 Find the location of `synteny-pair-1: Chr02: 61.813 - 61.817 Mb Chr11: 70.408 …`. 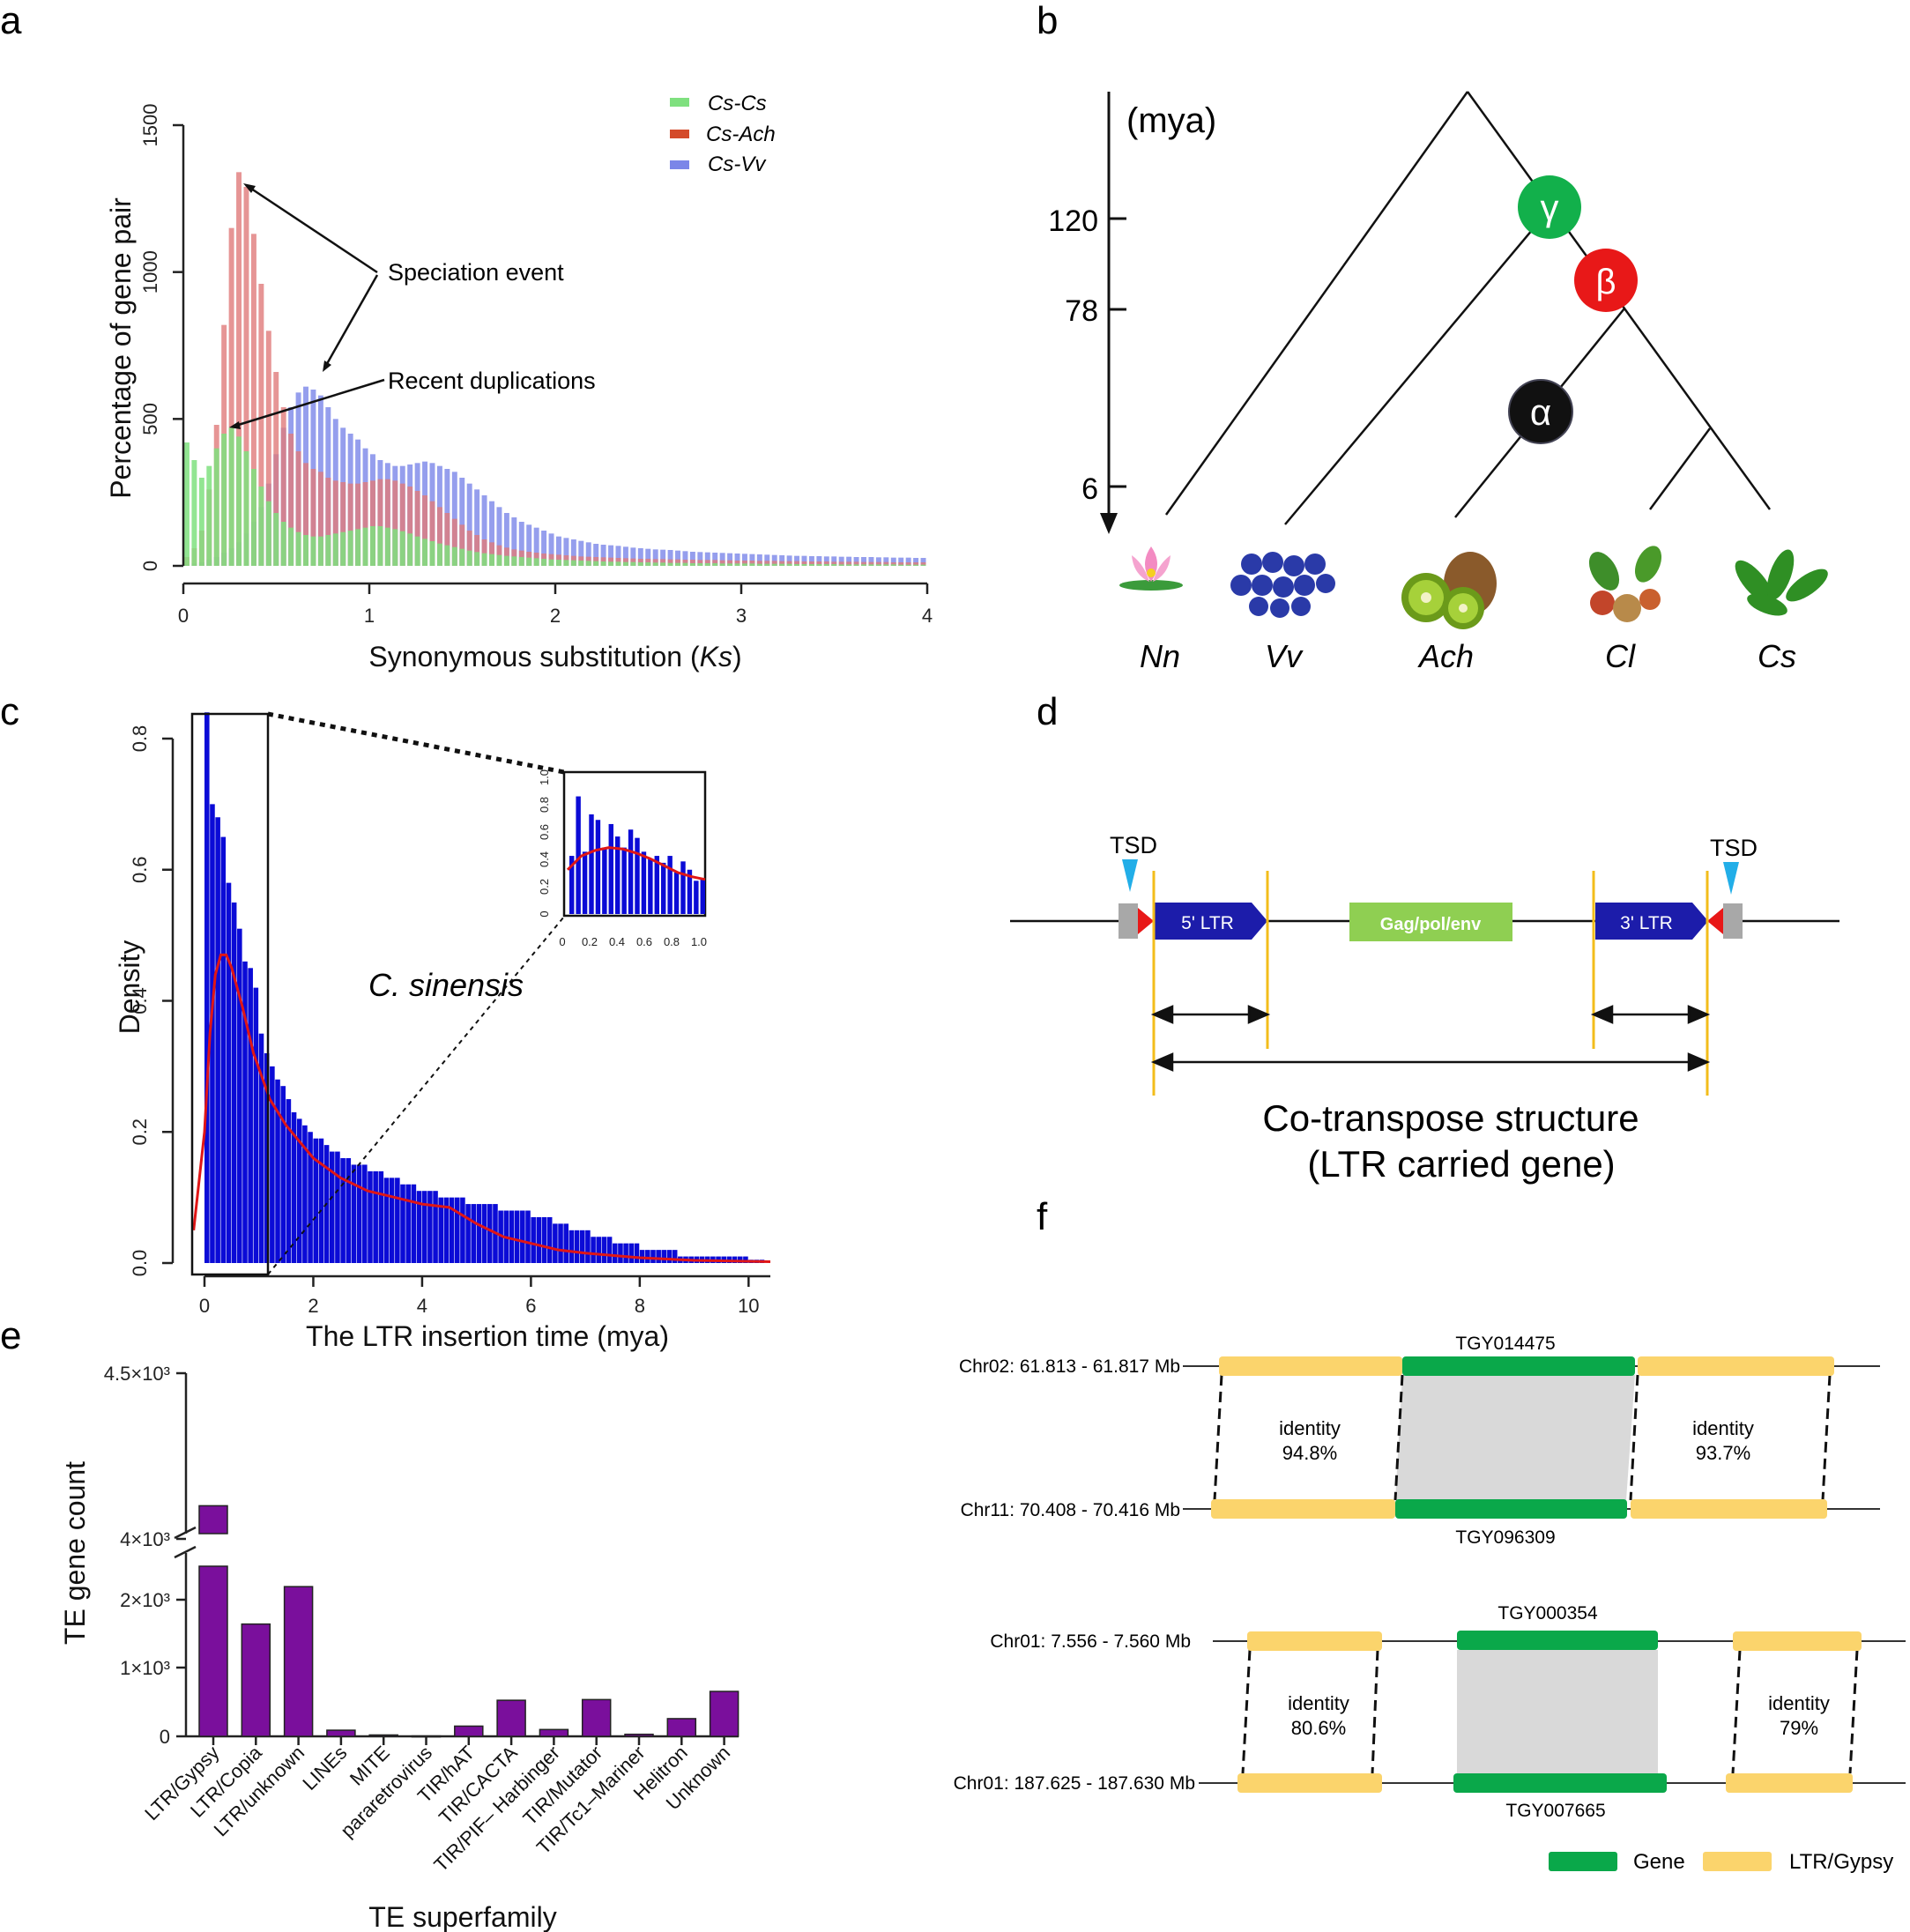

synteny-pair-1: Chr02: 61.813 - 61.817 Mb Chr11: 70.408 … is located at coordinates (1419, 1441).